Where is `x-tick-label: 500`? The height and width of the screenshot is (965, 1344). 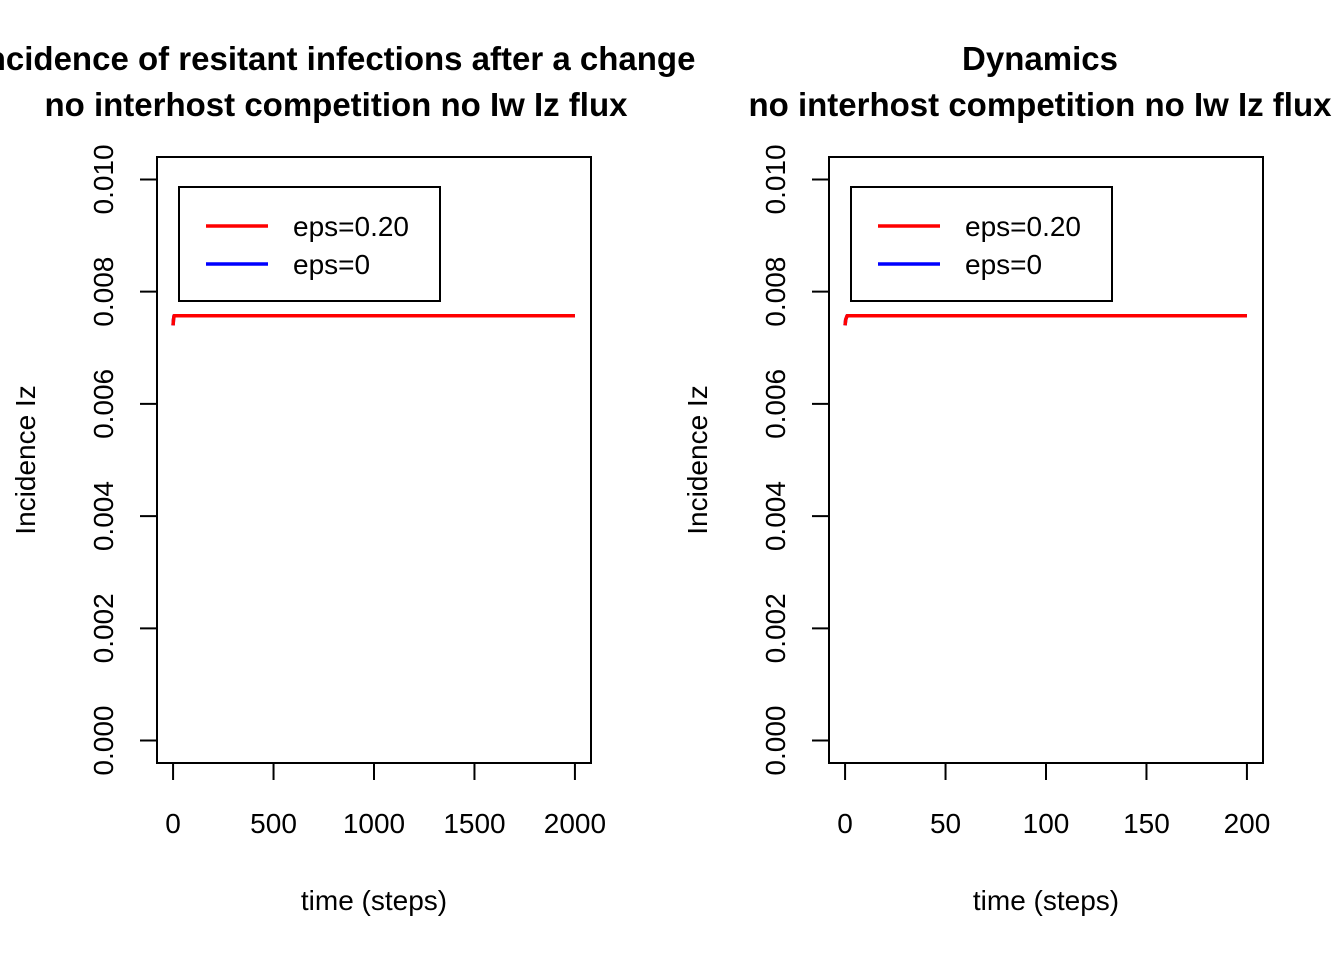 x-tick-label: 500 is located at coordinates (273, 823).